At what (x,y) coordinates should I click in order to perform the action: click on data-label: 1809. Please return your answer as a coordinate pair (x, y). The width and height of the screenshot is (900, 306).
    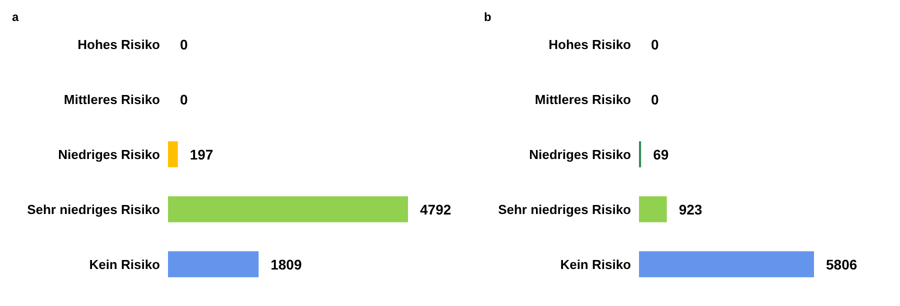
    Looking at the image, I should click on (286, 264).